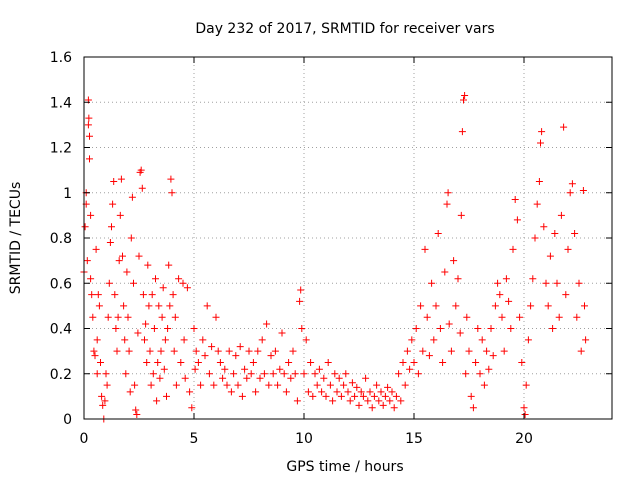  Describe the element at coordinates (194, 439) in the screenshot. I see `x-tick-label: 5` at that location.